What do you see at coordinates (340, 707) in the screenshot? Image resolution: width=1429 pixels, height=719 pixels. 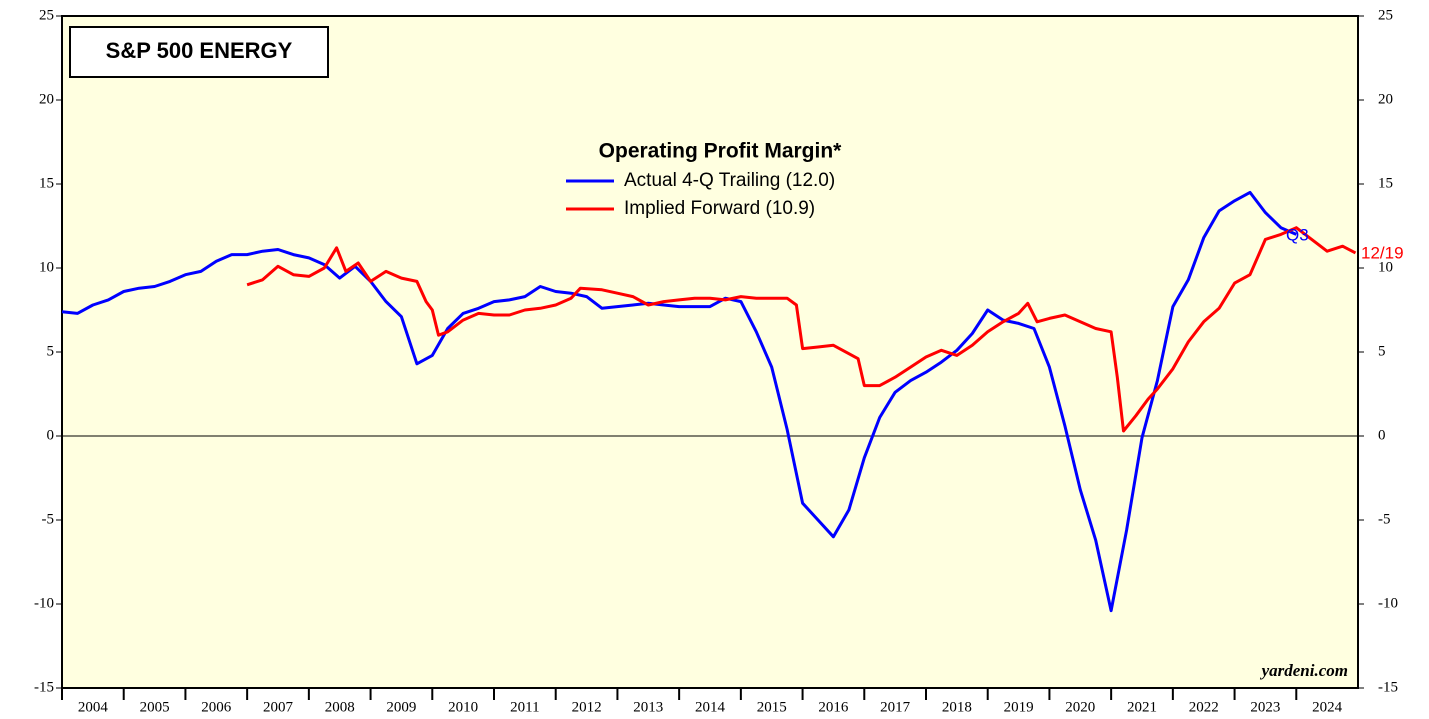 I see `x-tick-label: 2008` at bounding box center [340, 707].